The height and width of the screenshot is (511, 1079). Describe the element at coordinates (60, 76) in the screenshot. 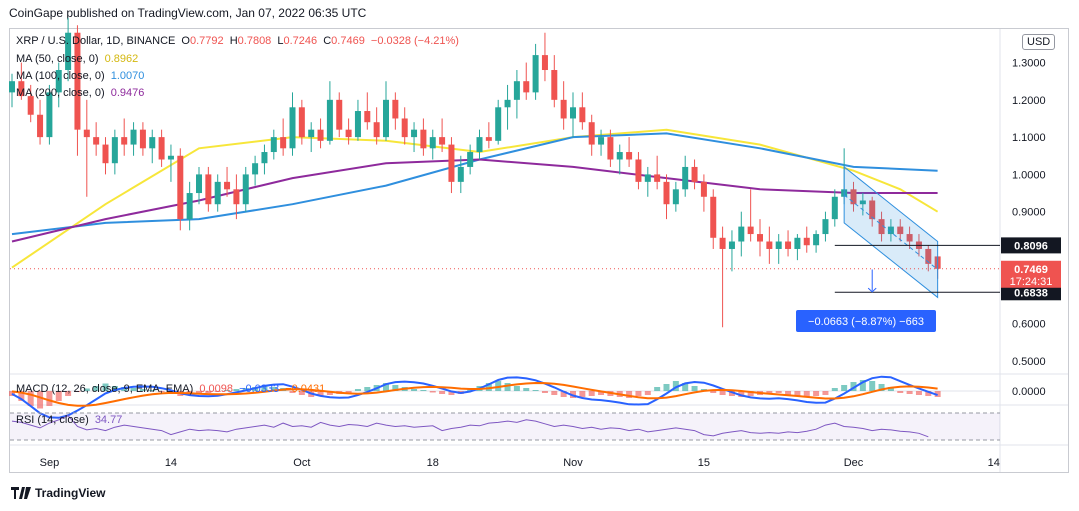

I see `ma100-label: MA (100, close, 0)` at that location.